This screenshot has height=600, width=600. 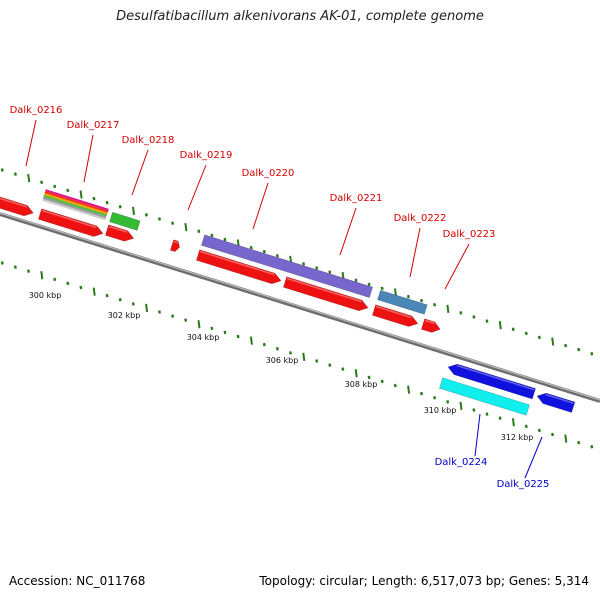 I want to click on gene-label-dalk-0221: Dalk_0221, so click(x=356, y=198).